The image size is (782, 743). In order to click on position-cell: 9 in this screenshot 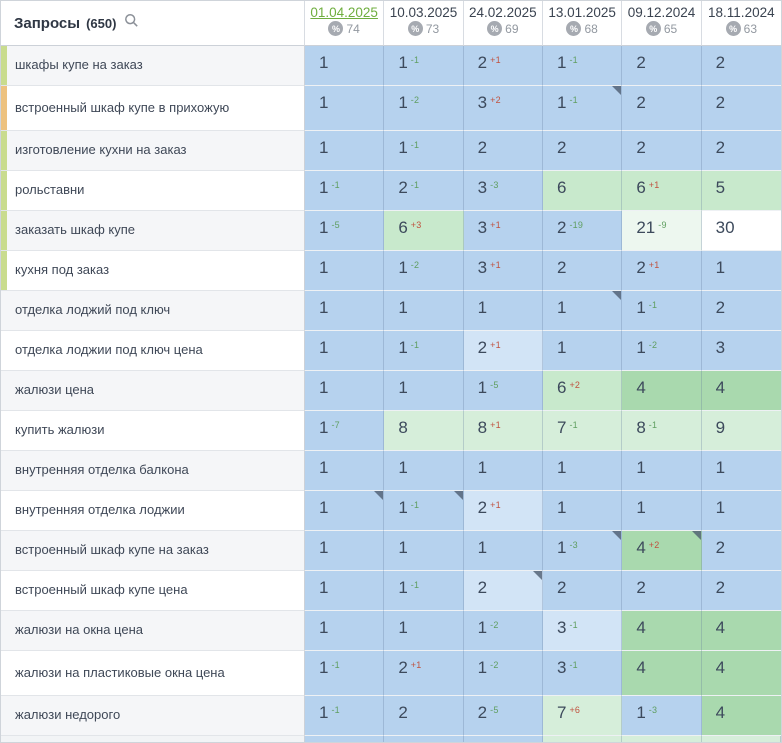, I will do `click(741, 431)`.